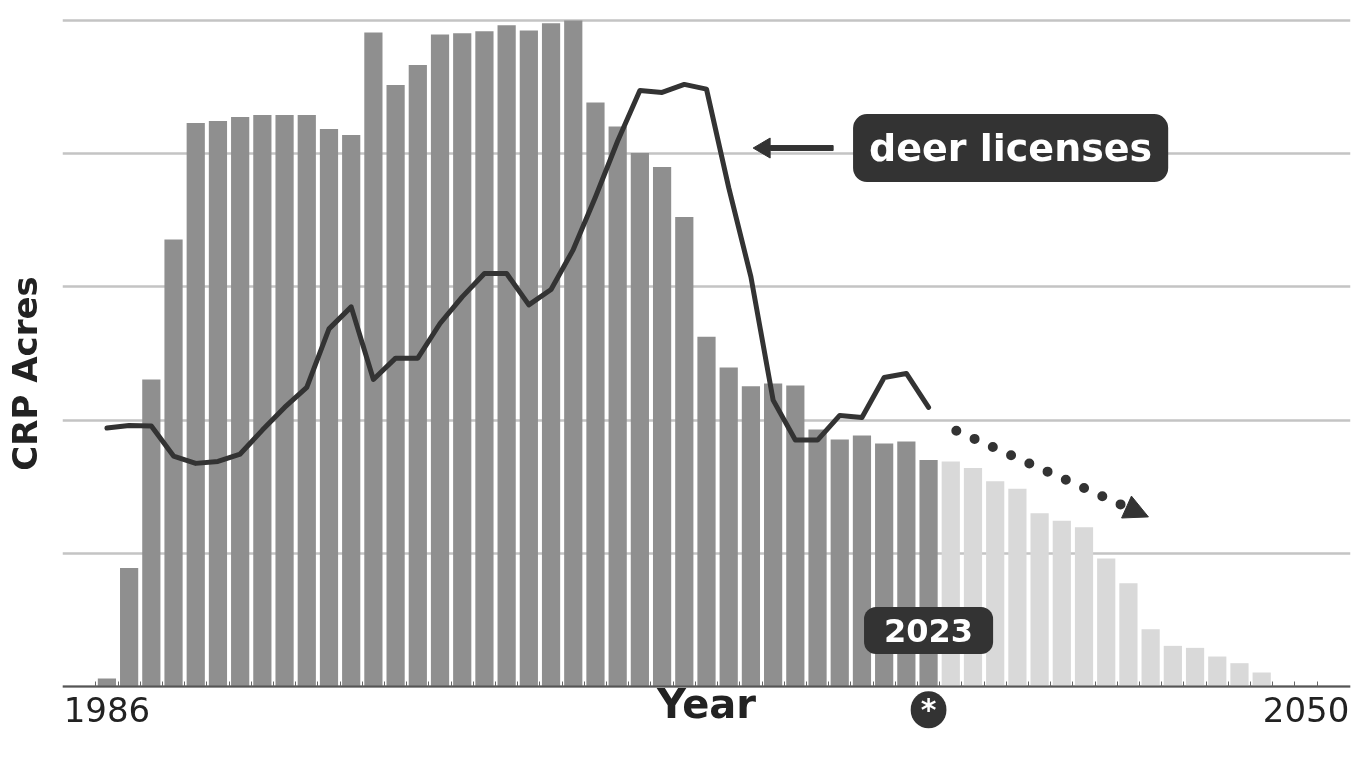 The image size is (1364, 760). What do you see at coordinates (706, 703) in the screenshot?
I see `x-axis-title: Year` at bounding box center [706, 703].